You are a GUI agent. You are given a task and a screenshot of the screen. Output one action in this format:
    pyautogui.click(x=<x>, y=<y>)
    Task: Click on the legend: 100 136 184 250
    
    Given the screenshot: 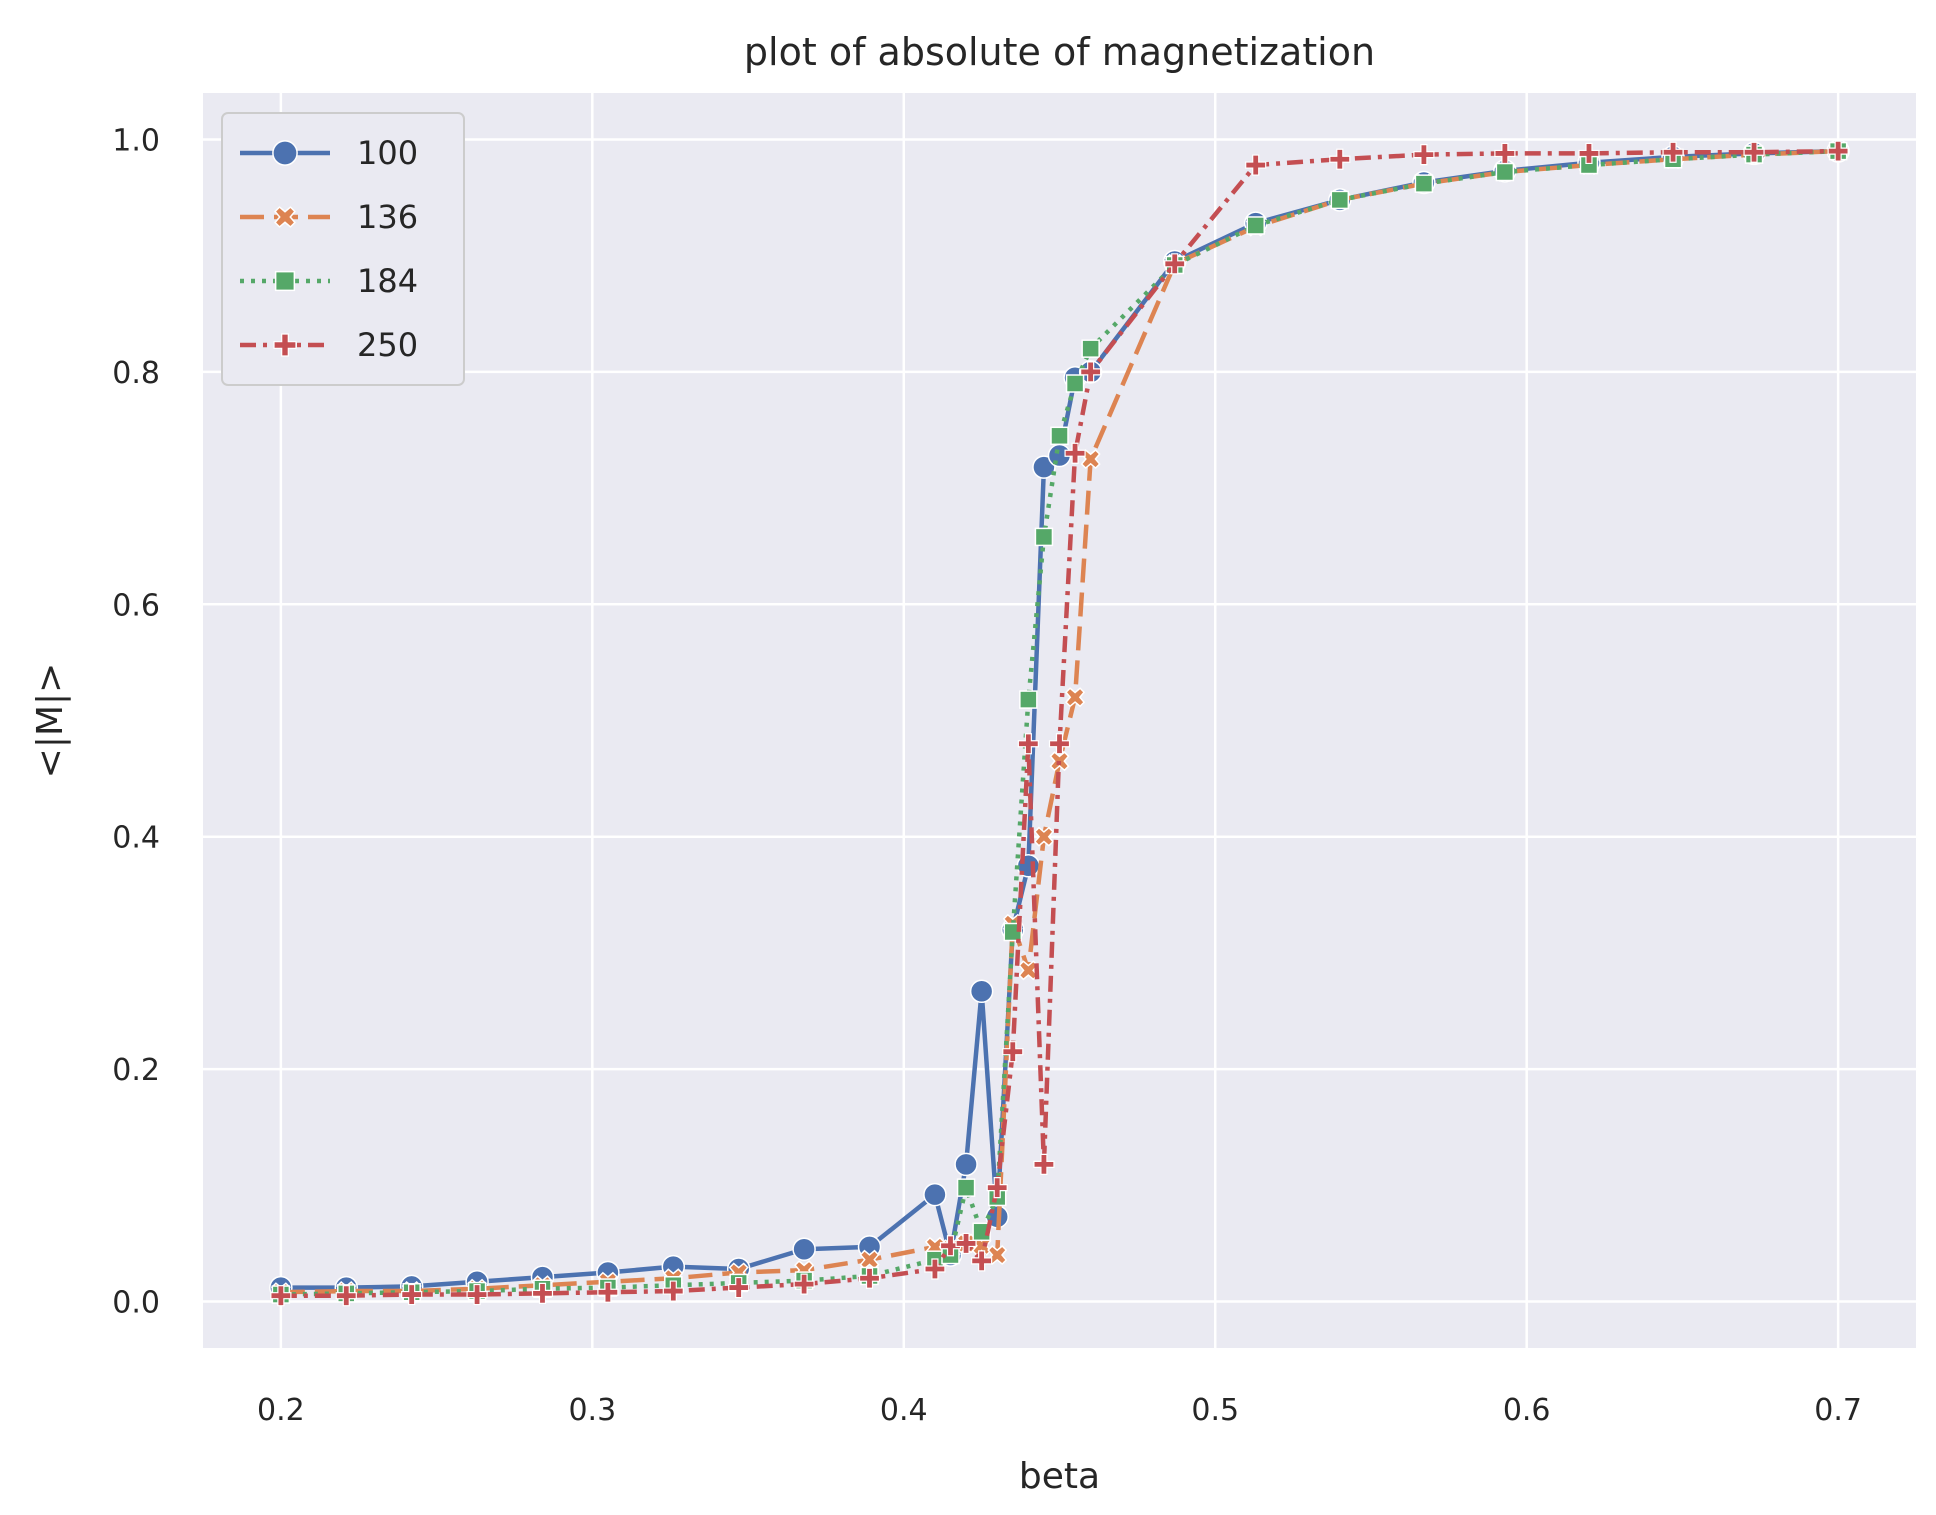 What is the action you would take?
    pyautogui.click(x=343, y=249)
    